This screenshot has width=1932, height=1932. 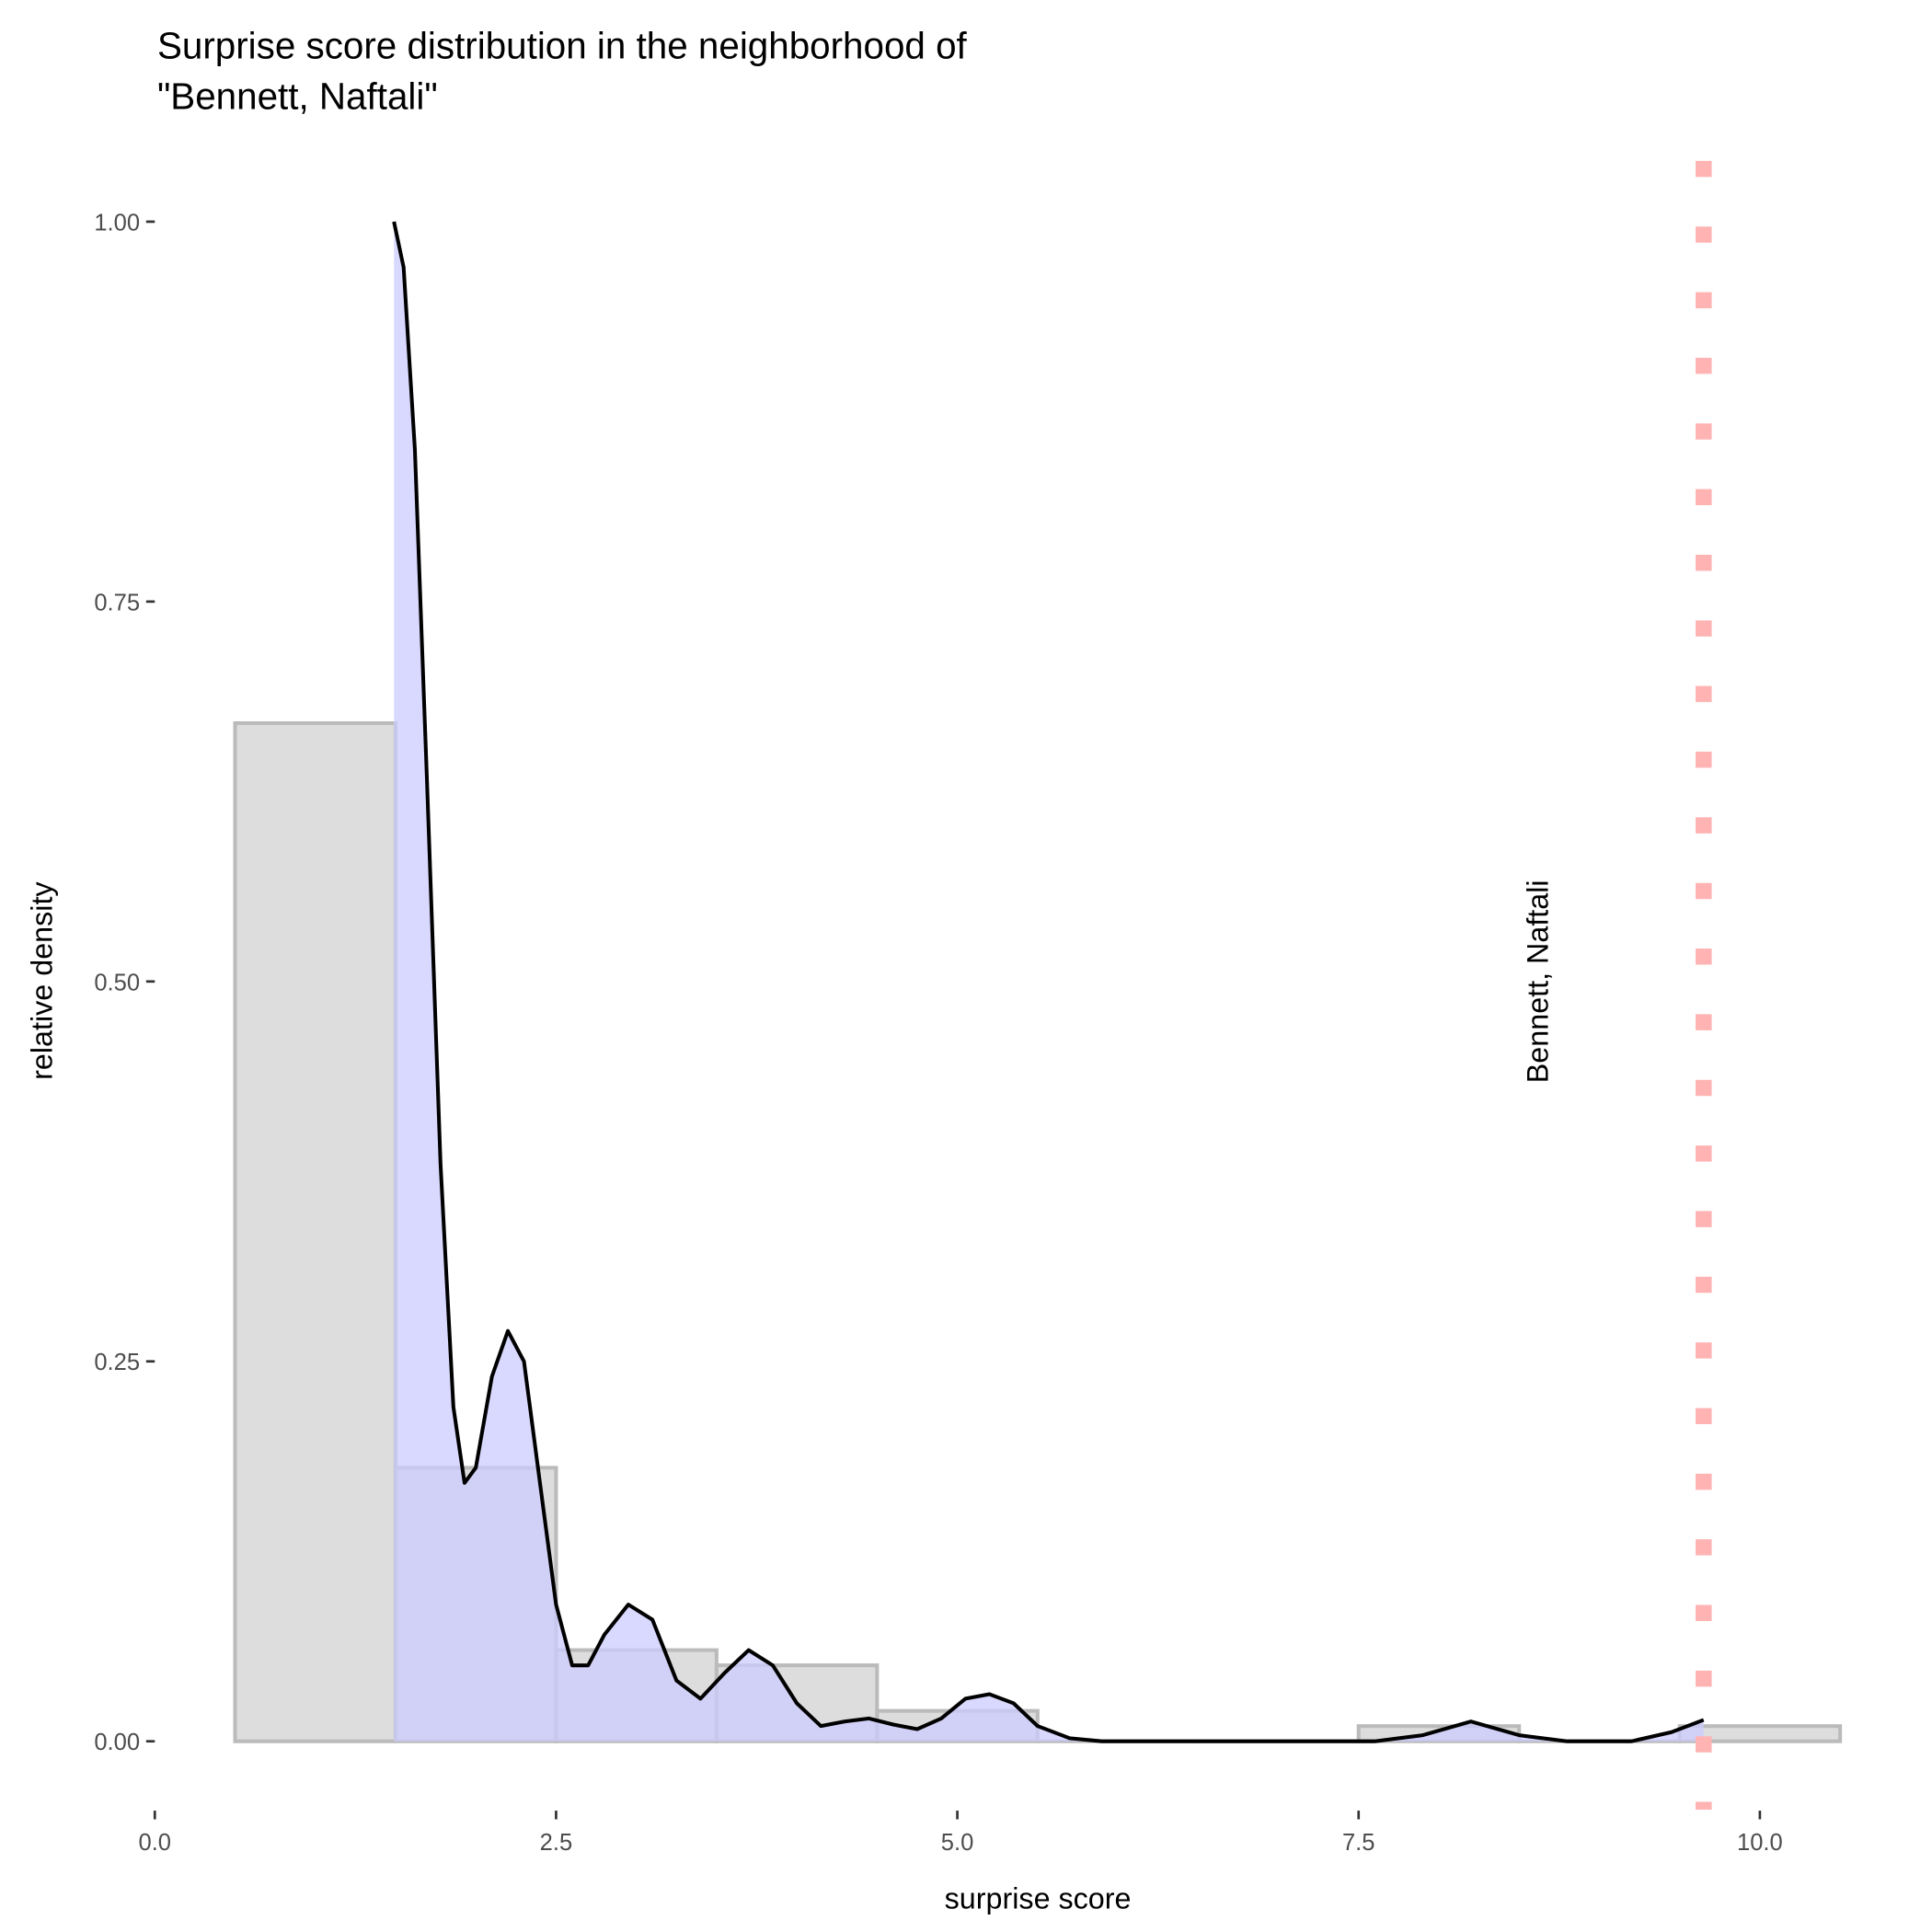 What do you see at coordinates (297, 96) in the screenshot?
I see `chart-title-line2: "Bennett, Naftali"` at bounding box center [297, 96].